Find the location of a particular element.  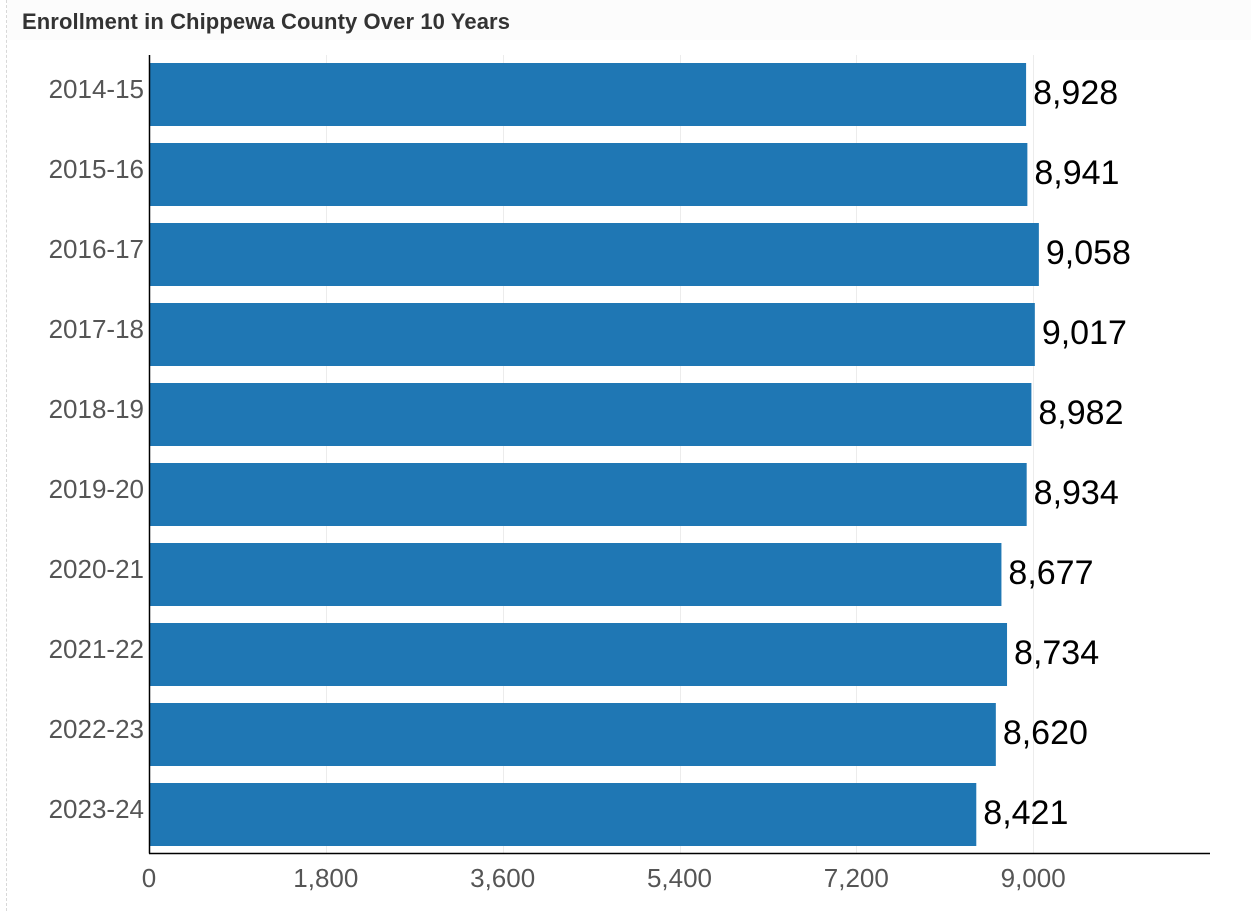

x-tick-label-0: 0 is located at coordinates (149, 878).